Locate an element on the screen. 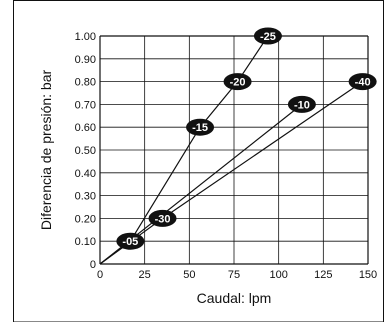 The image size is (384, 322). y-tick-label: 0.70 is located at coordinates (85, 105).